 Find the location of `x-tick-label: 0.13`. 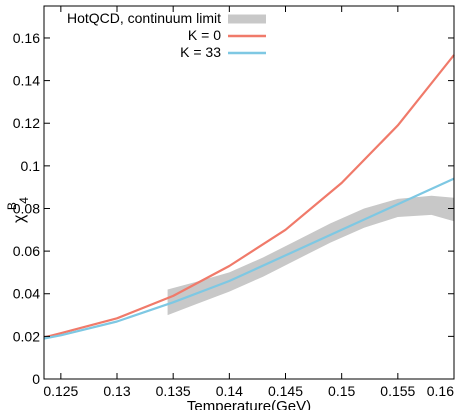

x-tick-label: 0.13 is located at coordinates (116, 391).